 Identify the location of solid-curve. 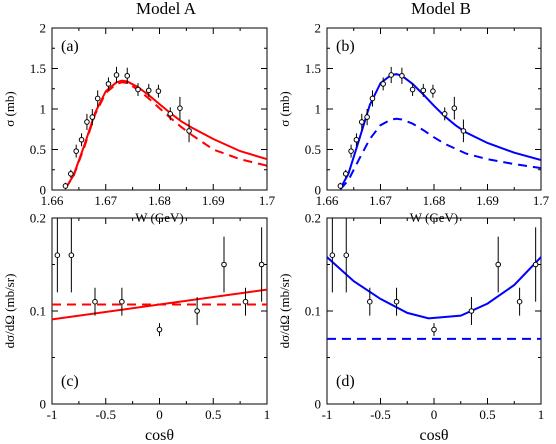
(434, 288).